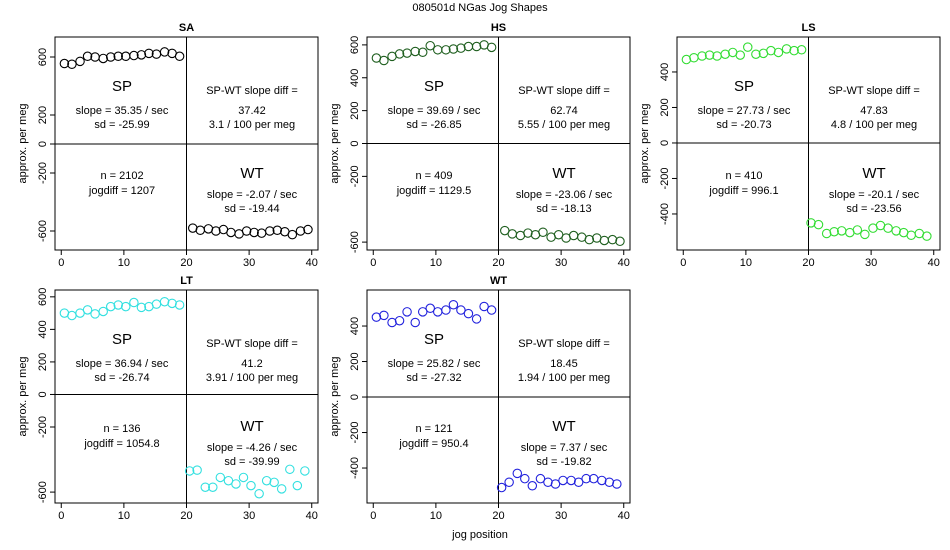 The image size is (950, 550). Describe the element at coordinates (871, 263) in the screenshot. I see `x-tick-label: 30` at that location.